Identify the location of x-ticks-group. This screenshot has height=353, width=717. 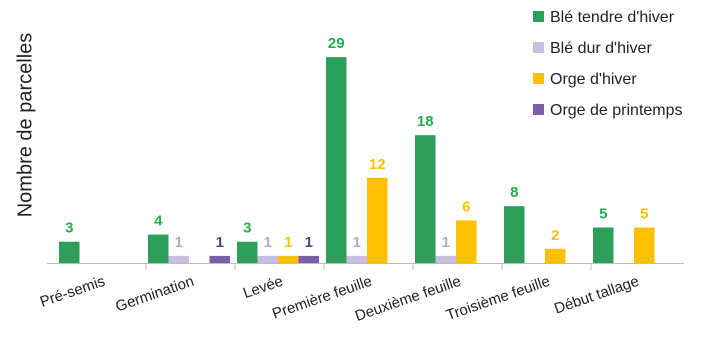
(368, 266).